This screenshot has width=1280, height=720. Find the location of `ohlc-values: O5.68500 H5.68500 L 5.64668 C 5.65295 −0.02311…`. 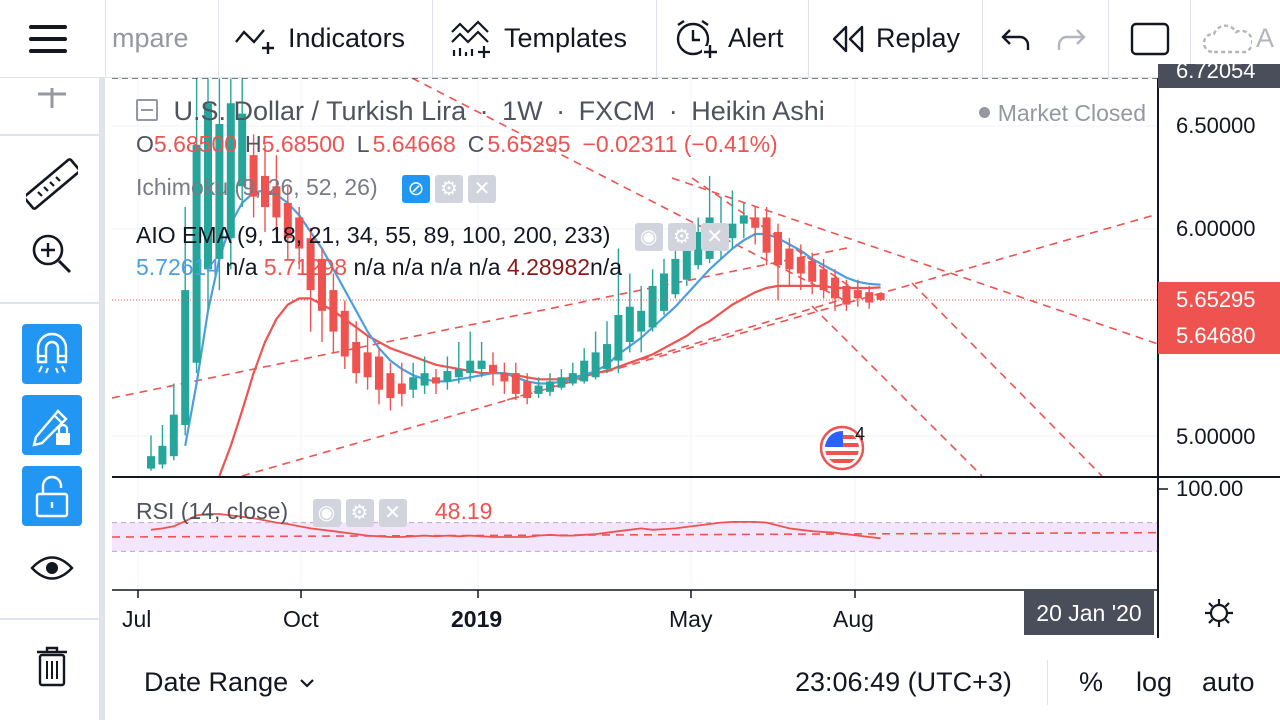

ohlc-values: O5.68500 H5.68500 L 5.64668 C 5.65295 −0.02311… is located at coordinates (457, 144).